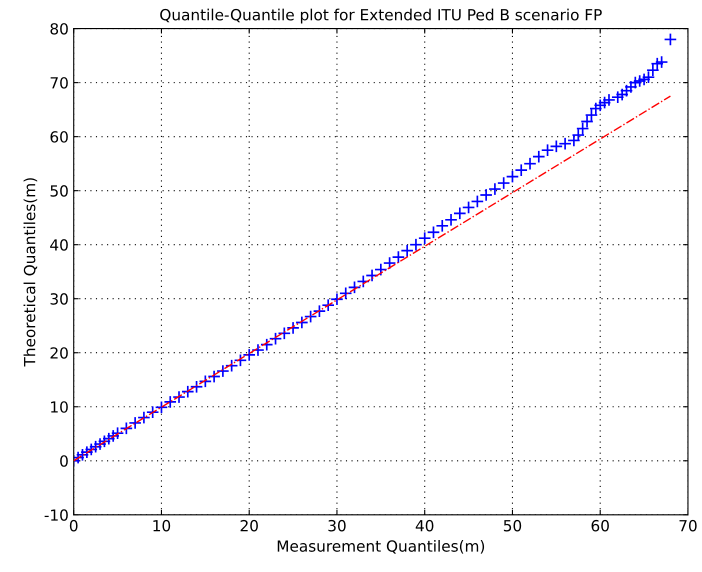 The width and height of the screenshot is (702, 572). Describe the element at coordinates (381, 16) in the screenshot. I see `chart-title: Quantile-Quantile plot for Extended ITU Ped B scenario FP` at that location.